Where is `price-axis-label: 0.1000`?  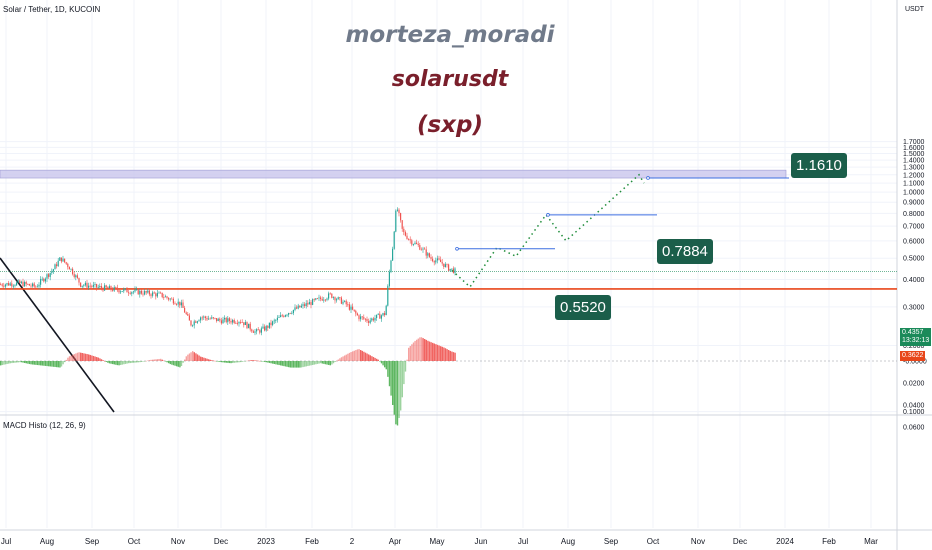 price-axis-label: 0.1000 is located at coordinates (914, 412).